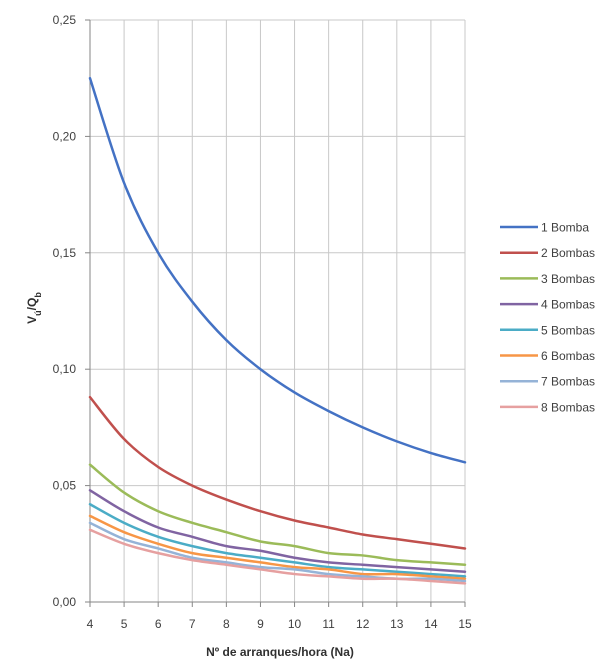  Describe the element at coordinates (328, 624) in the screenshot. I see `x-tick-label: 11` at that location.